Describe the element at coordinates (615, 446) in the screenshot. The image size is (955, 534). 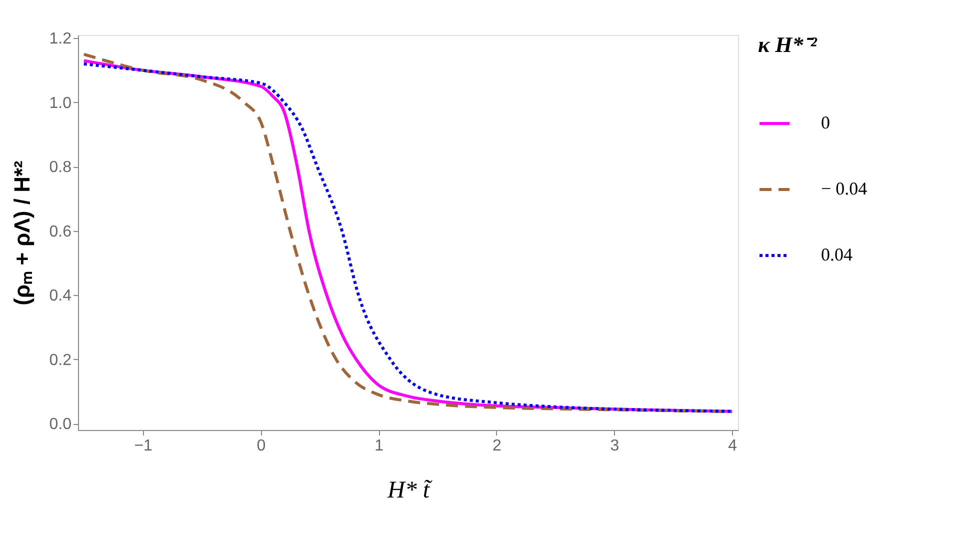
I see `x-tick-label: 3` at that location.